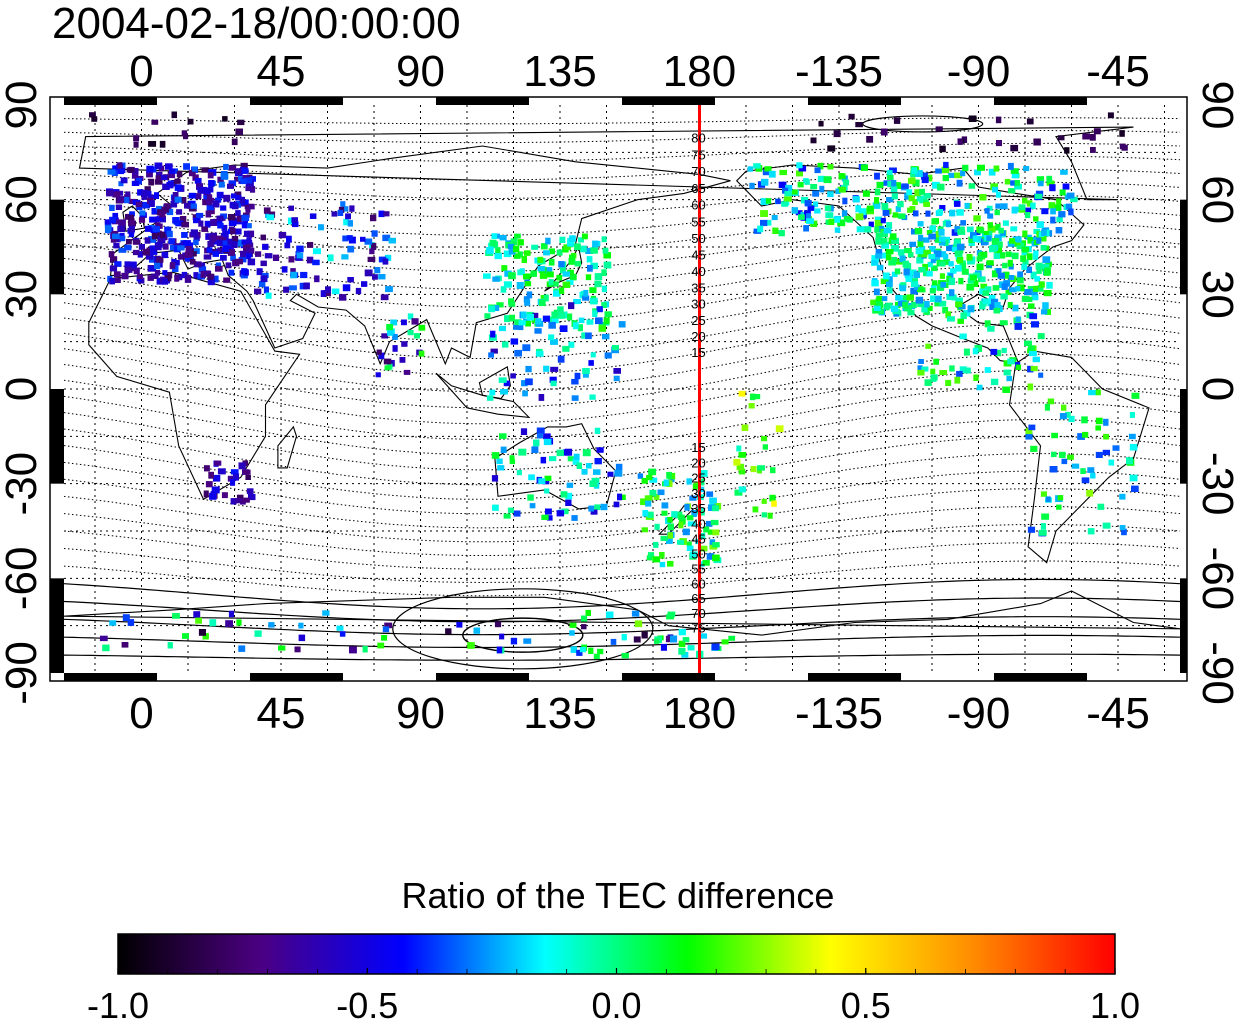 The height and width of the screenshot is (1024, 1240). Describe the element at coordinates (1115, 1004) in the screenshot. I see `colorbar-tick-label: 1.0` at that location.